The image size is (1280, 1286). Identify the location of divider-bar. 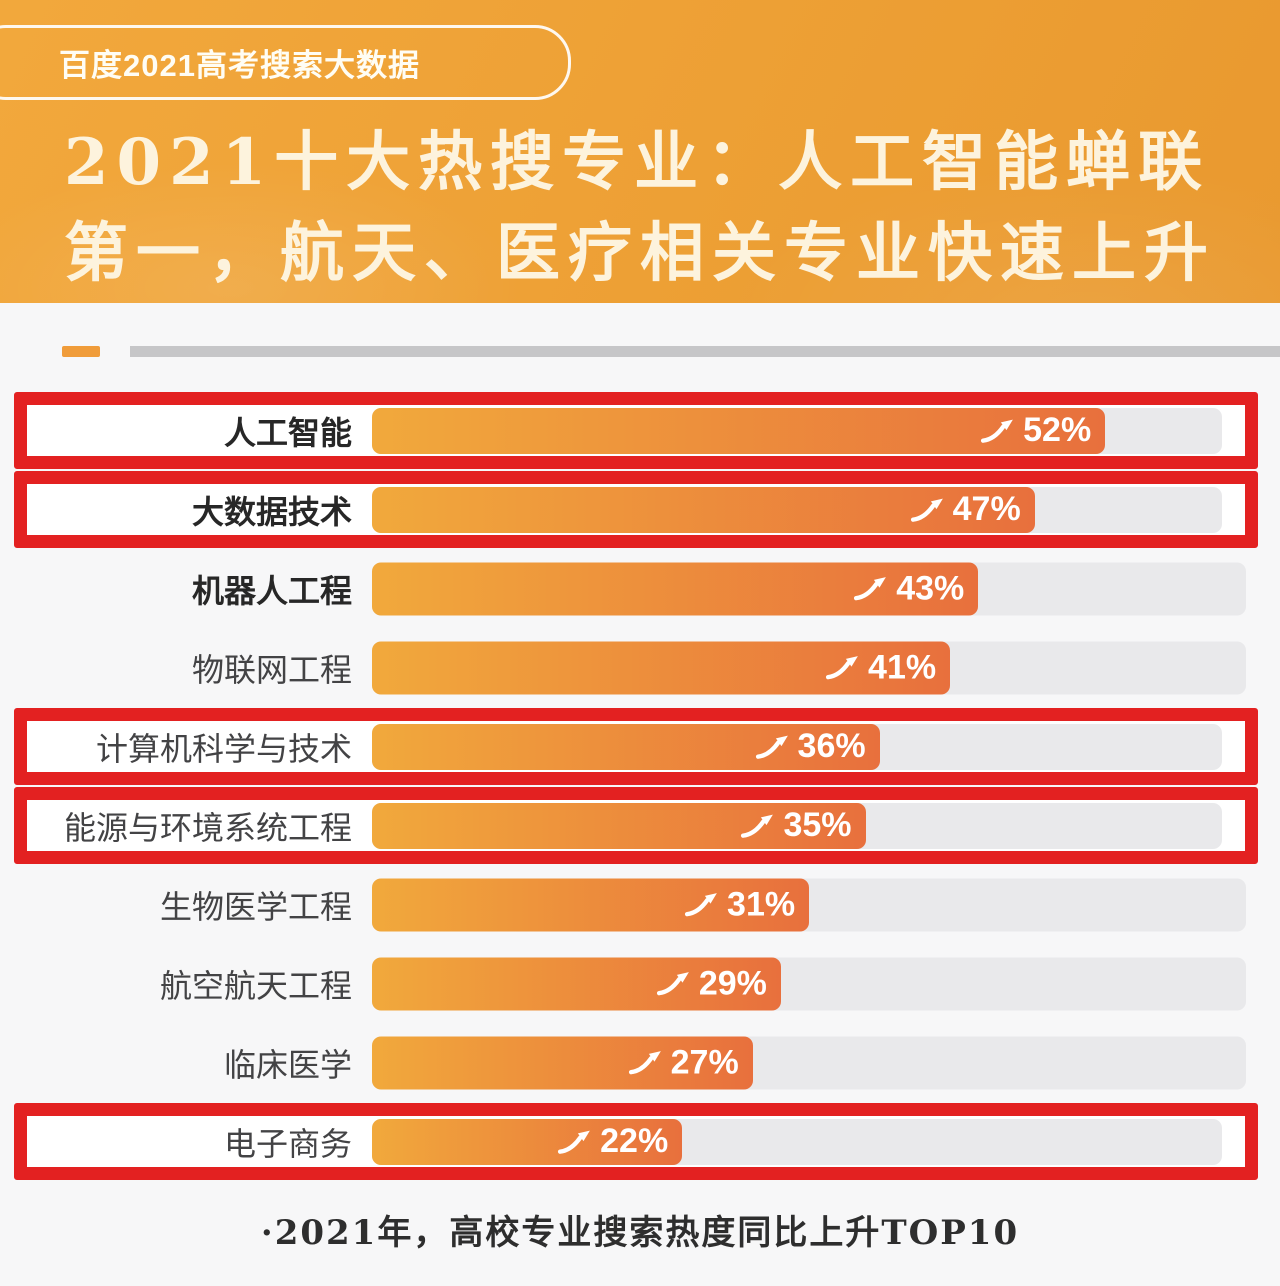
(705, 351).